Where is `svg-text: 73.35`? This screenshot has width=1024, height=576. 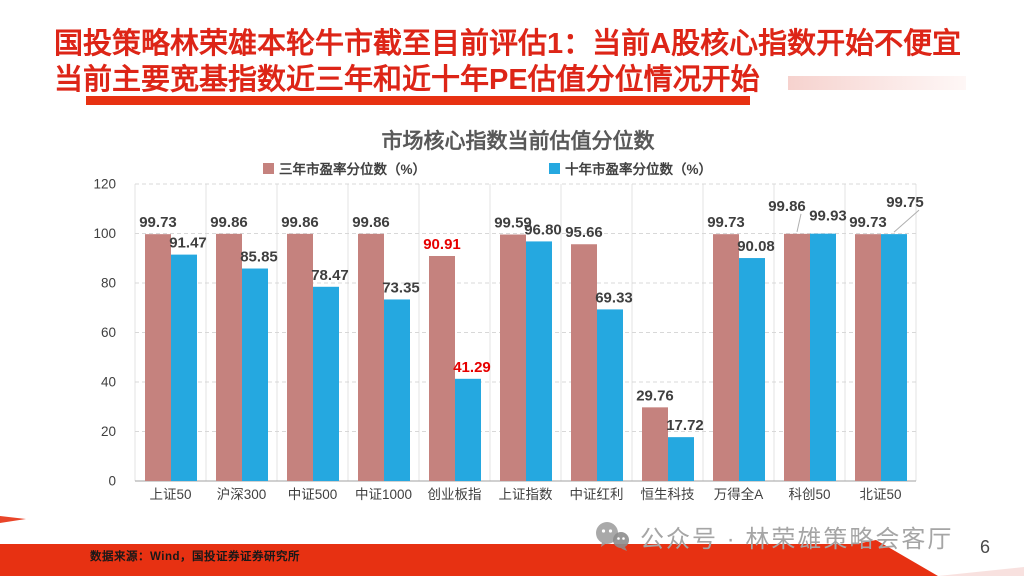 svg-text: 73.35 is located at coordinates (401, 287).